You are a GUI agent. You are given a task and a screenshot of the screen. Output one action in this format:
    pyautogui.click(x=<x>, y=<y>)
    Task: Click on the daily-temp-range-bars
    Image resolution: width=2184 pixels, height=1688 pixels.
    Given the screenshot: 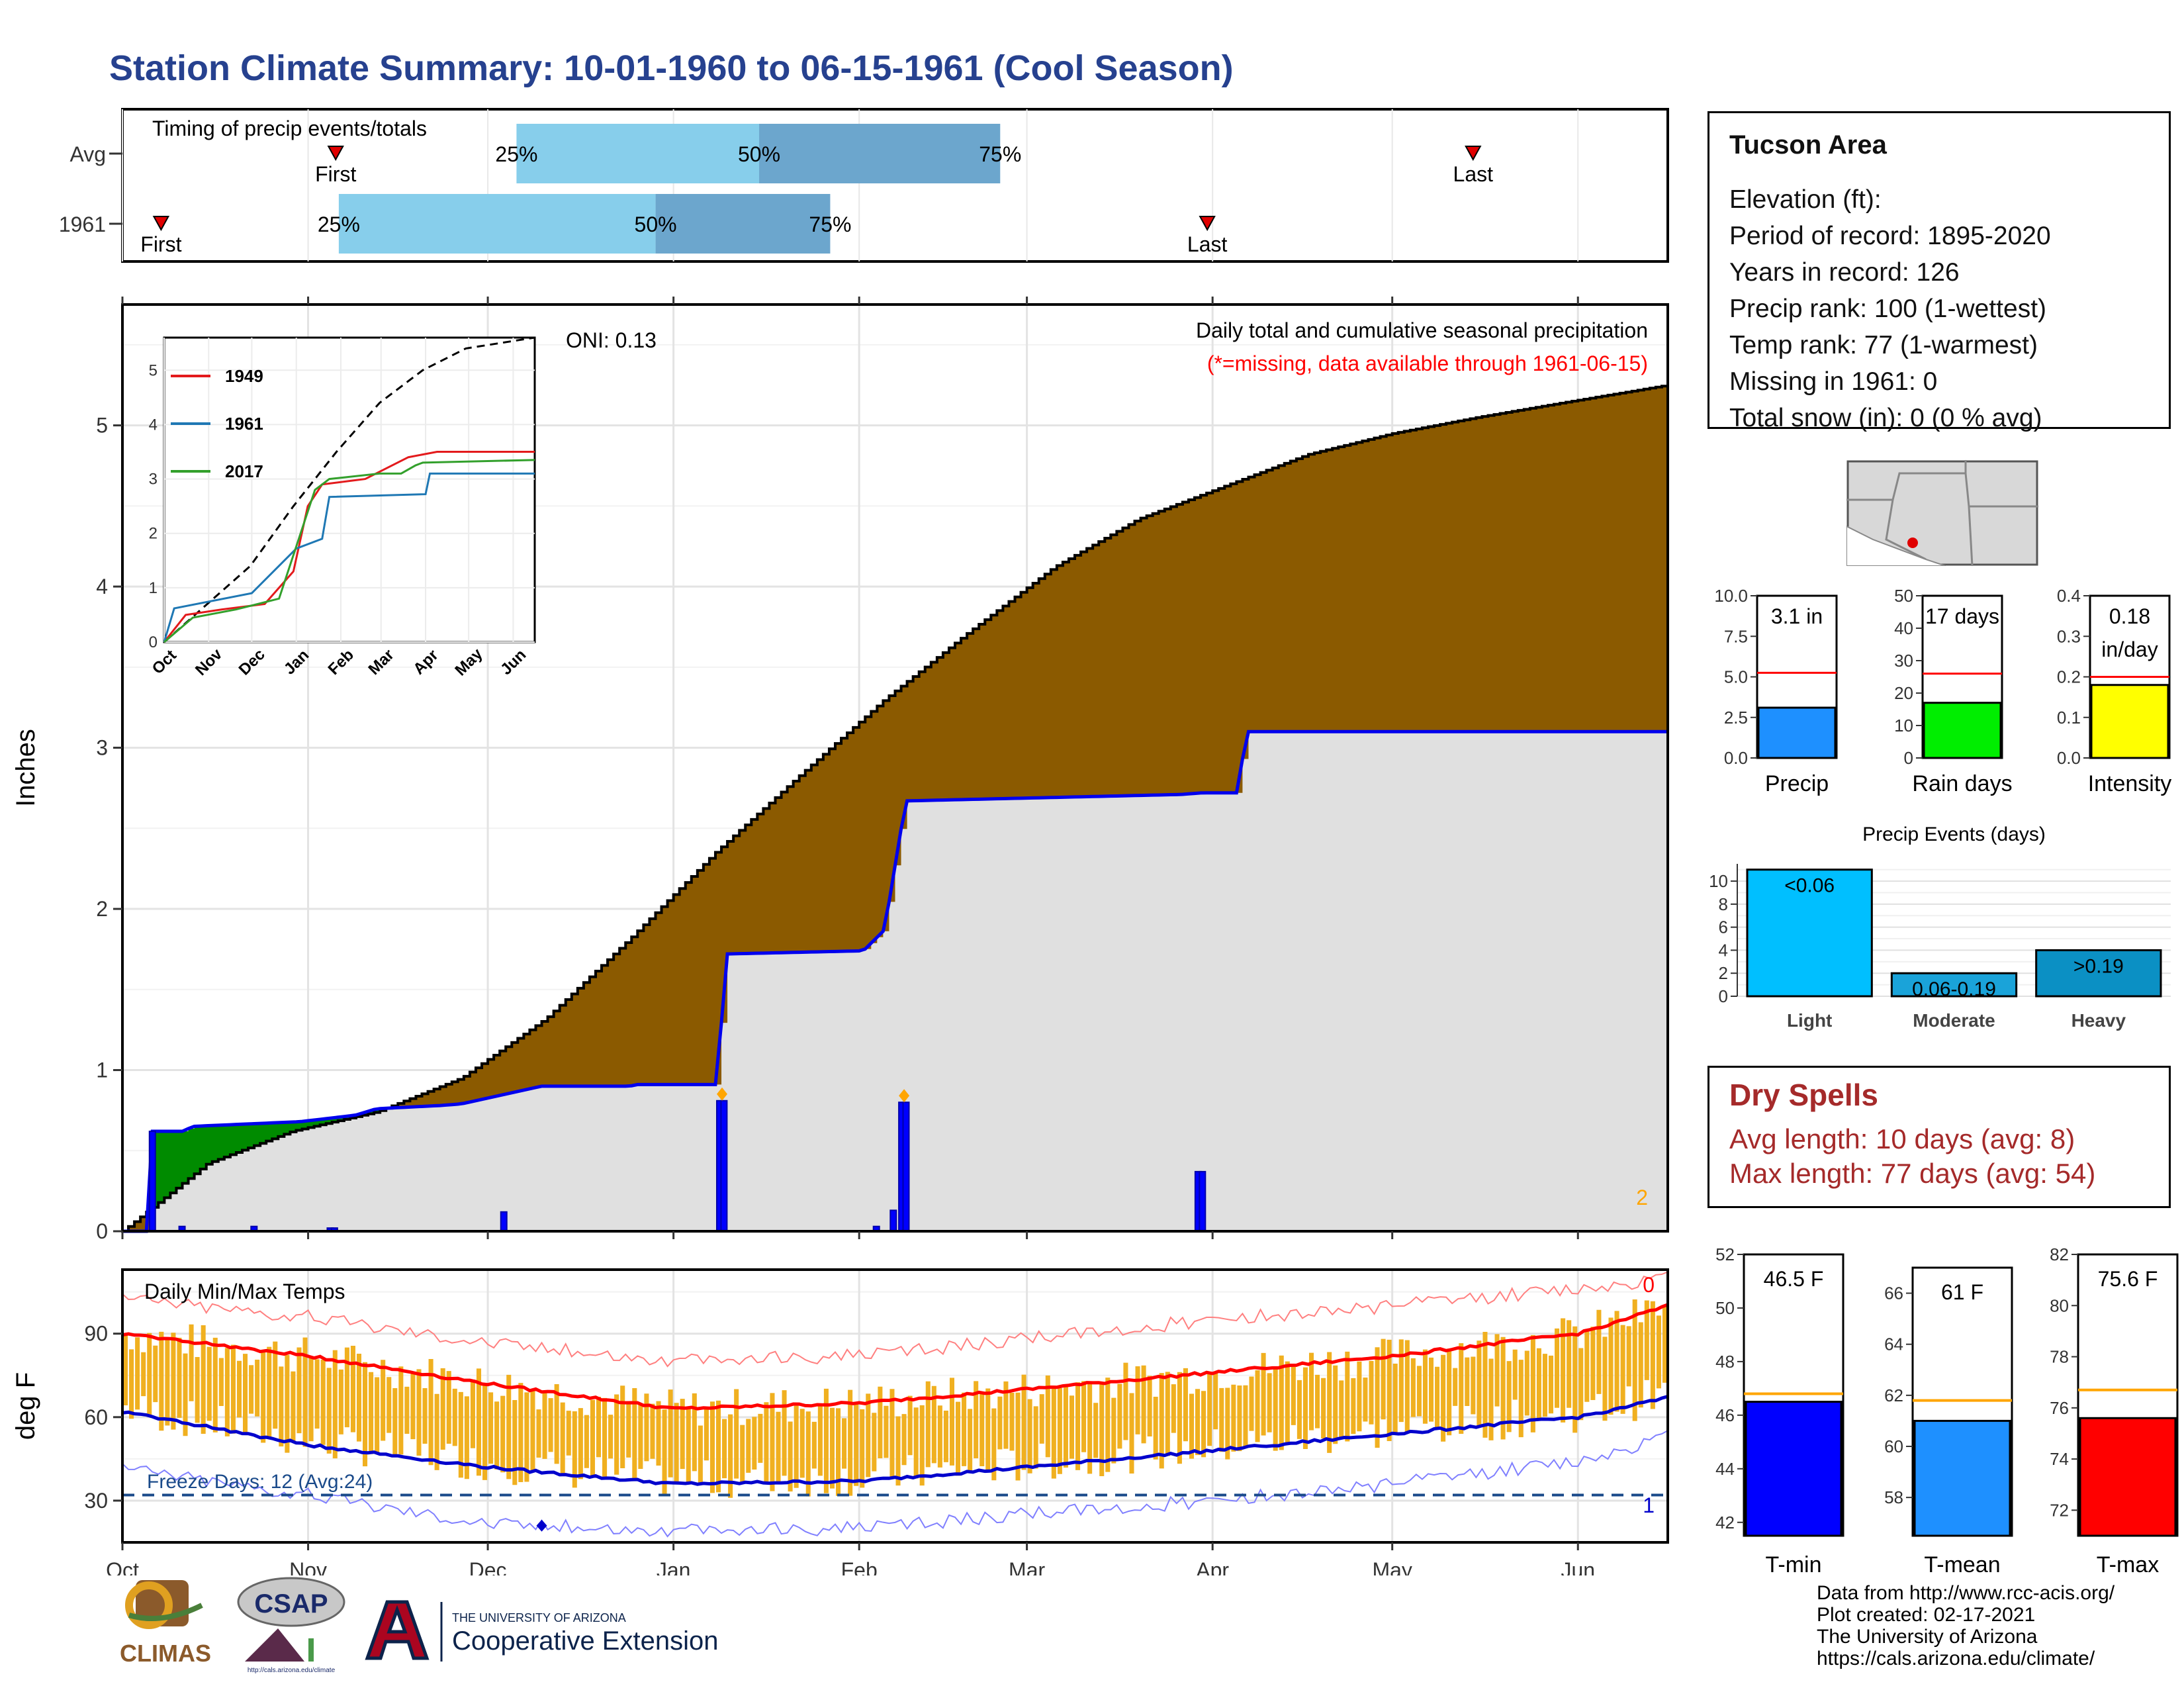 What is the action you would take?
    pyautogui.click(x=895, y=1398)
    